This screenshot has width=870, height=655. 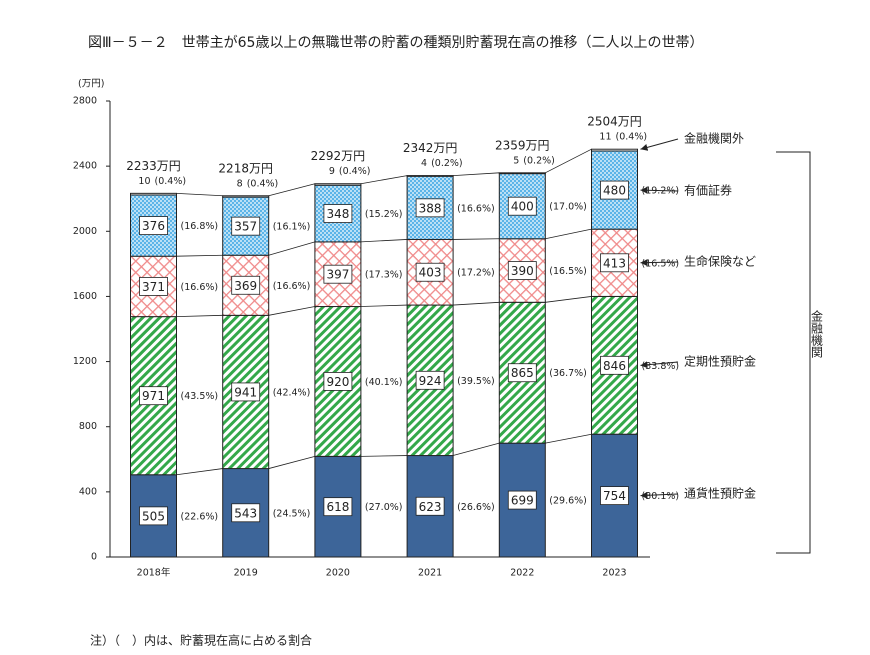 I want to click on total-label: 2233万円, so click(x=153, y=166).